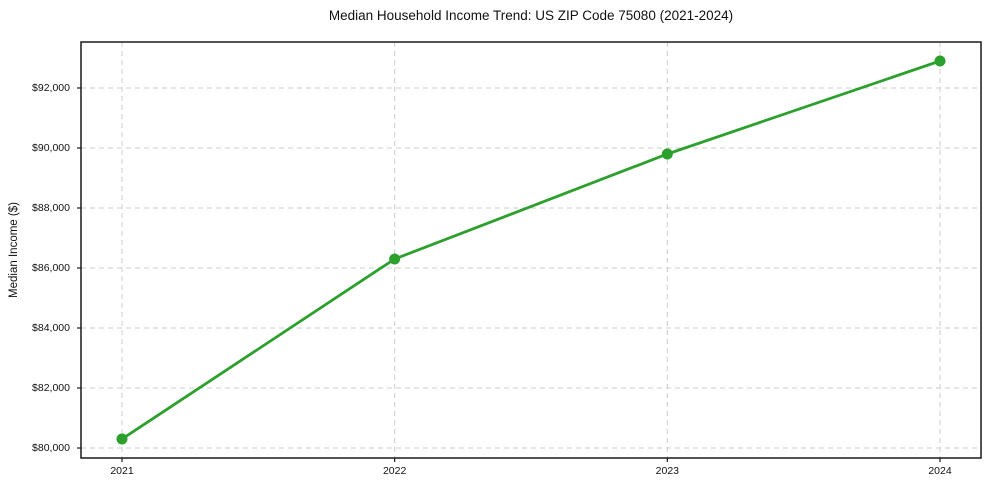 This screenshot has height=490, width=989. Describe the element at coordinates (51, 87) in the screenshot. I see `y-tick-label: $92,000` at that location.